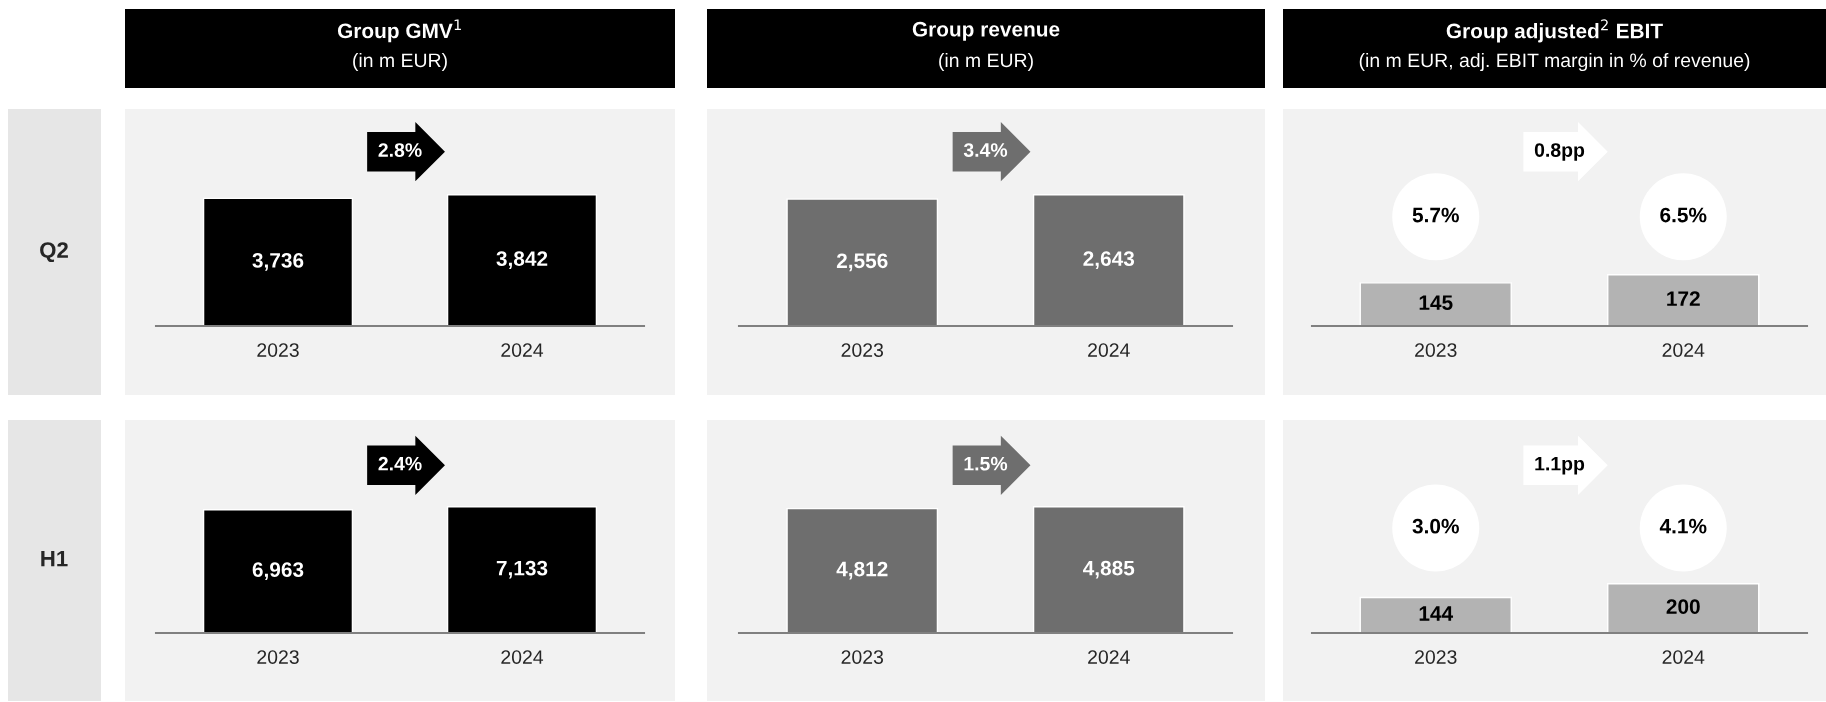  What do you see at coordinates (1683, 215) in the screenshot?
I see `text: 6.5%` at bounding box center [1683, 215].